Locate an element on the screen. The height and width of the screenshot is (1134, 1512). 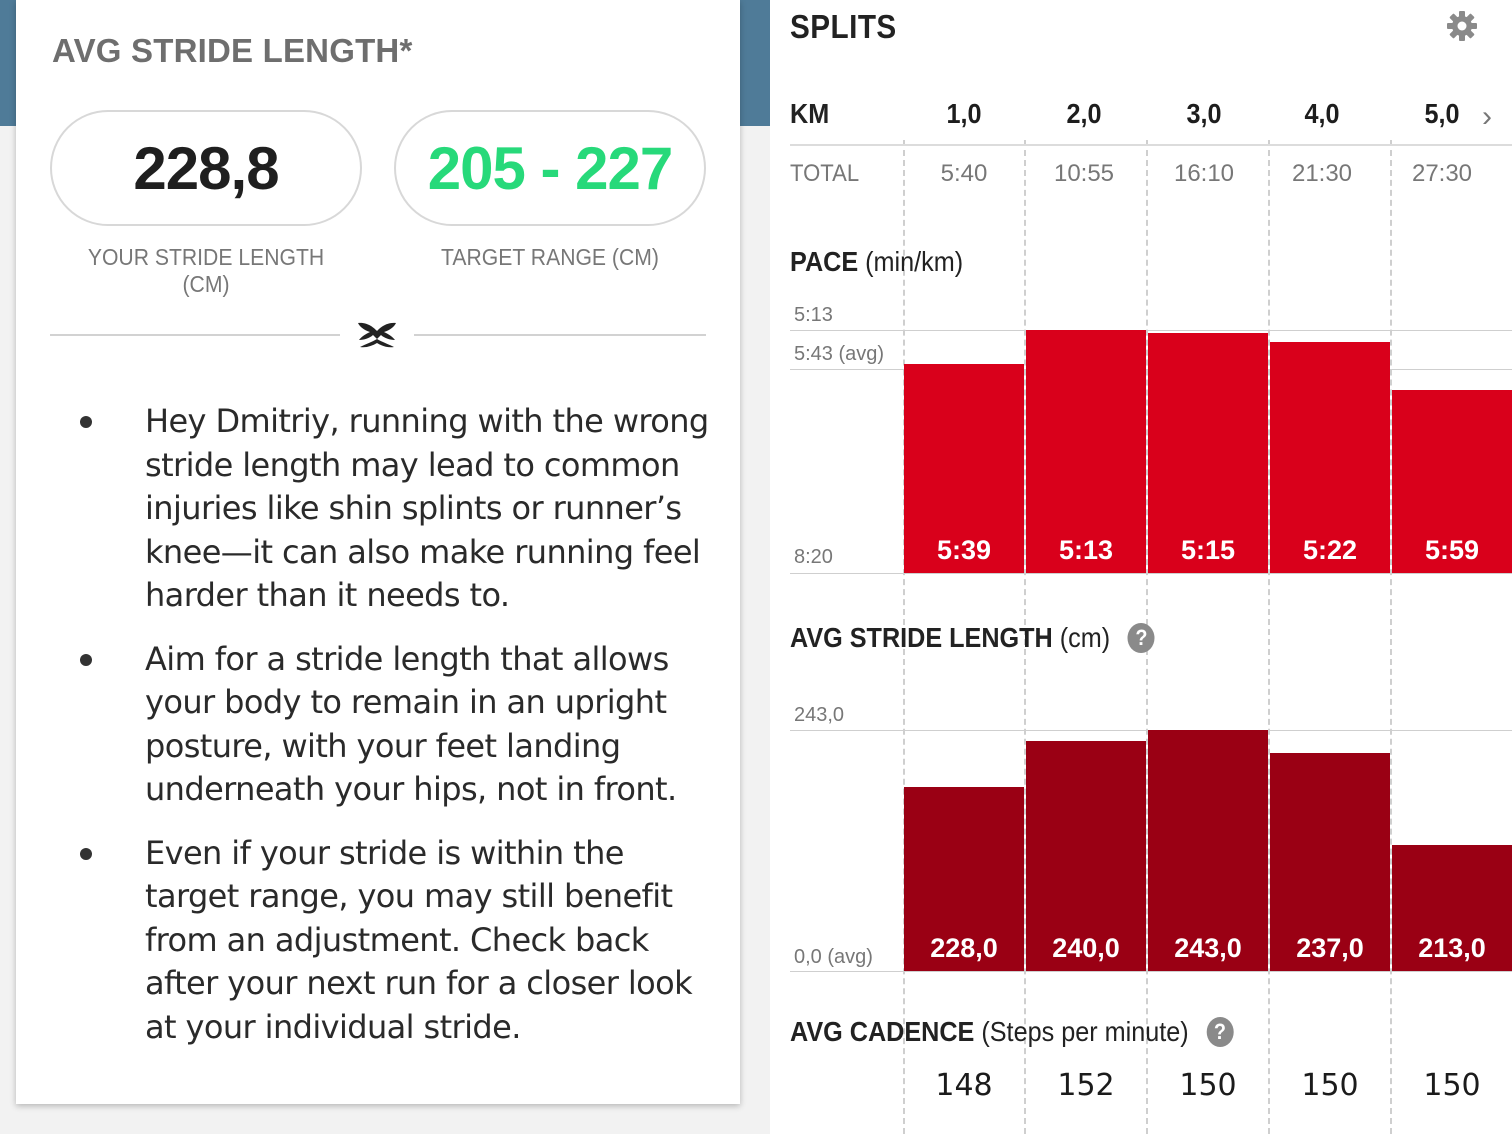
your-stride-value: 228,8 is located at coordinates (206, 168).